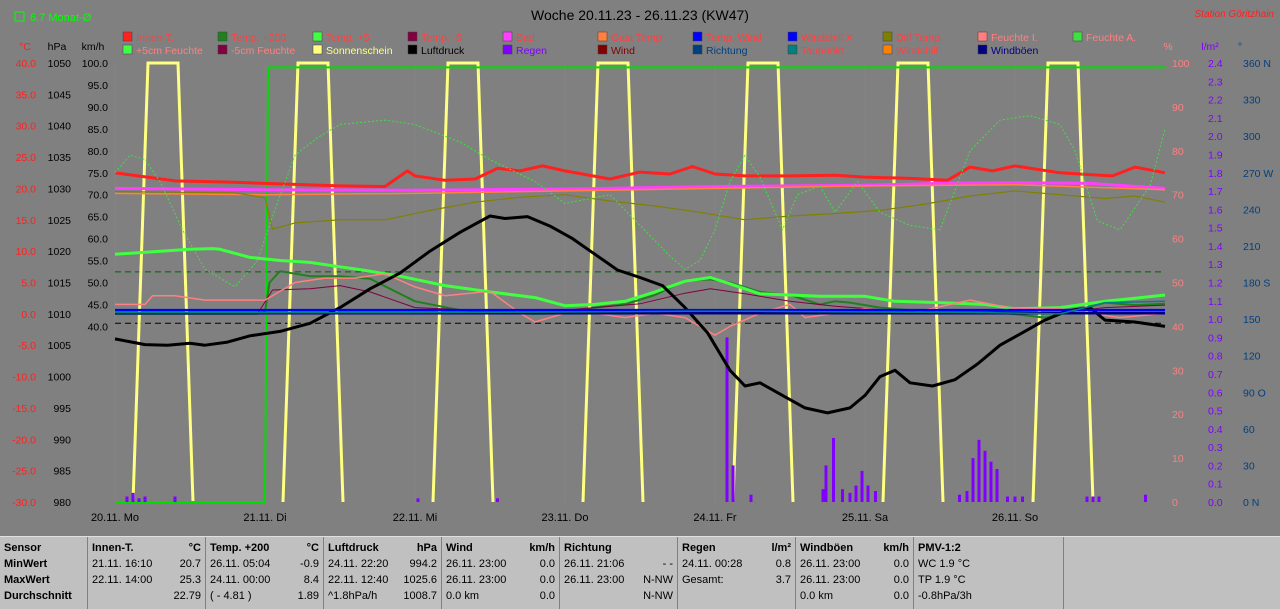 Image resolution: width=1280 pixels, height=609 pixels. I want to click on legend-item: Luftdruck, so click(436, 50).